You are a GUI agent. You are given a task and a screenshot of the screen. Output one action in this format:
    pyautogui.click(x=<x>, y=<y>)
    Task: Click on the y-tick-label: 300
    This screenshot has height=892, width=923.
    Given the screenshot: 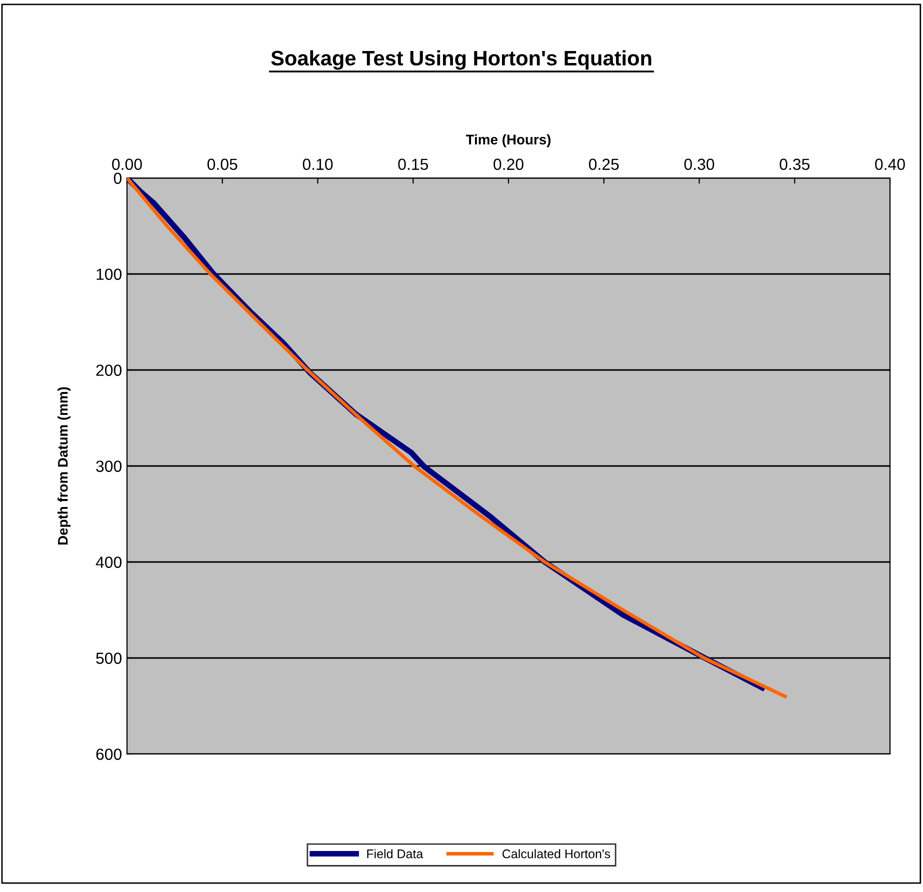 What is the action you would take?
    pyautogui.click(x=109, y=466)
    